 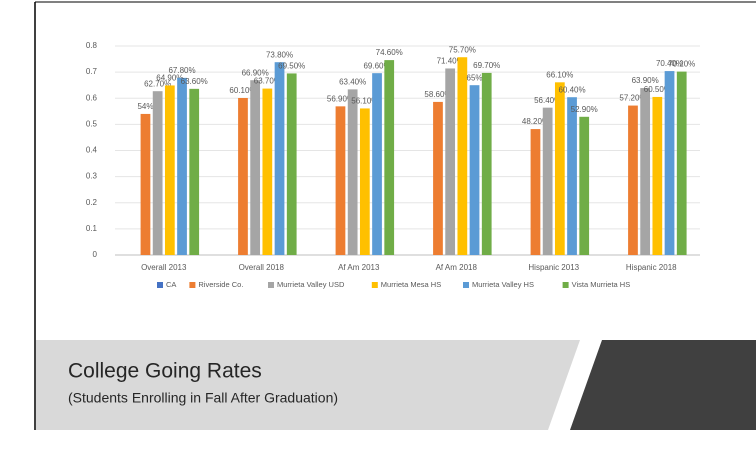 What do you see at coordinates (535, 121) in the screenshot?
I see `data-label: 48.20%` at bounding box center [535, 121].